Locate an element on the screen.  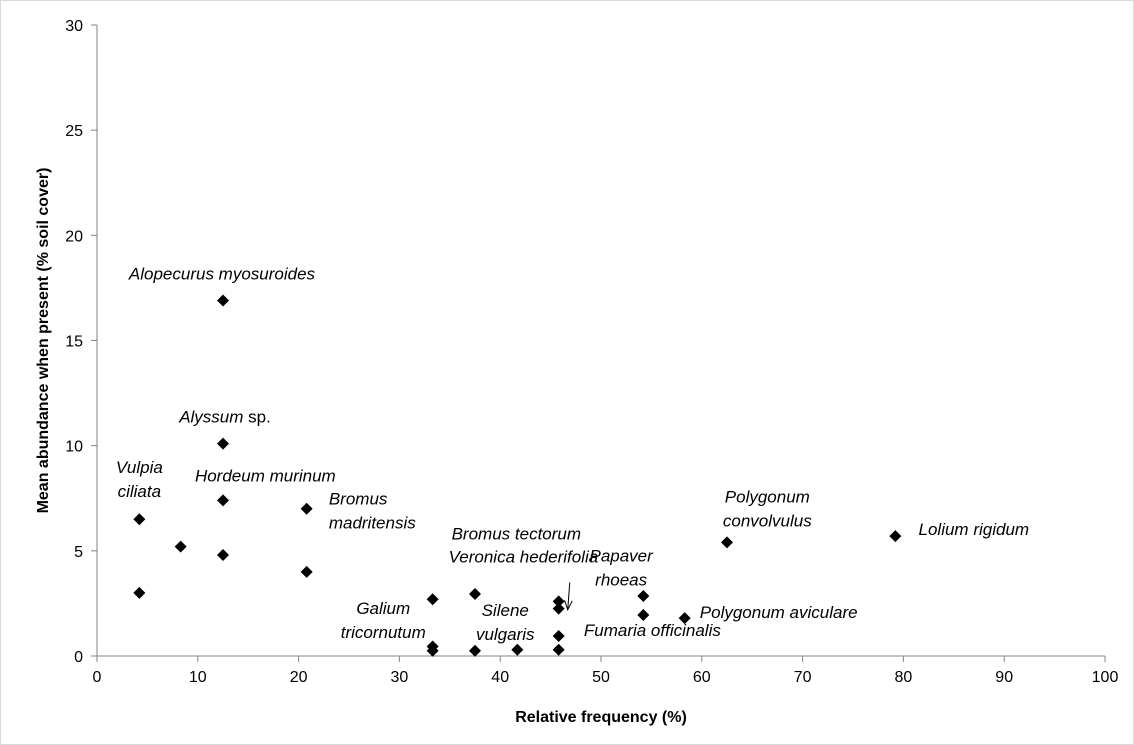
annotation-text: Papaver is located at coordinates (621, 555).